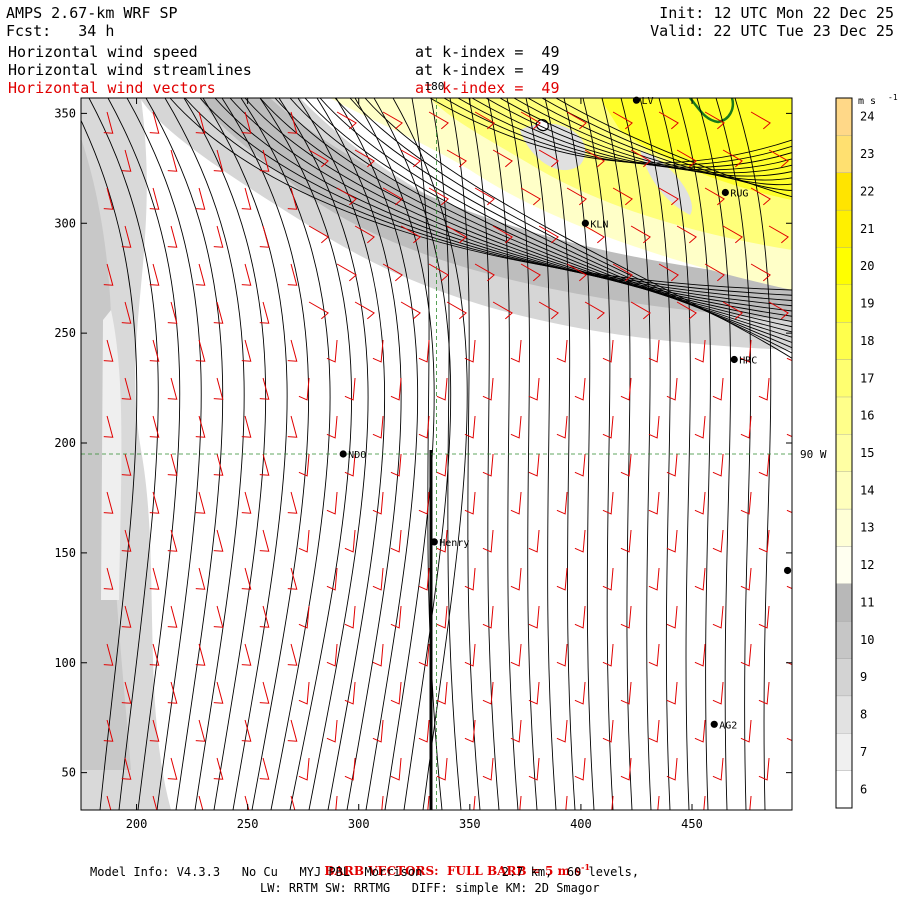 The width and height of the screenshot is (900, 900). I want to click on colorbar-label: 22, so click(867, 191).